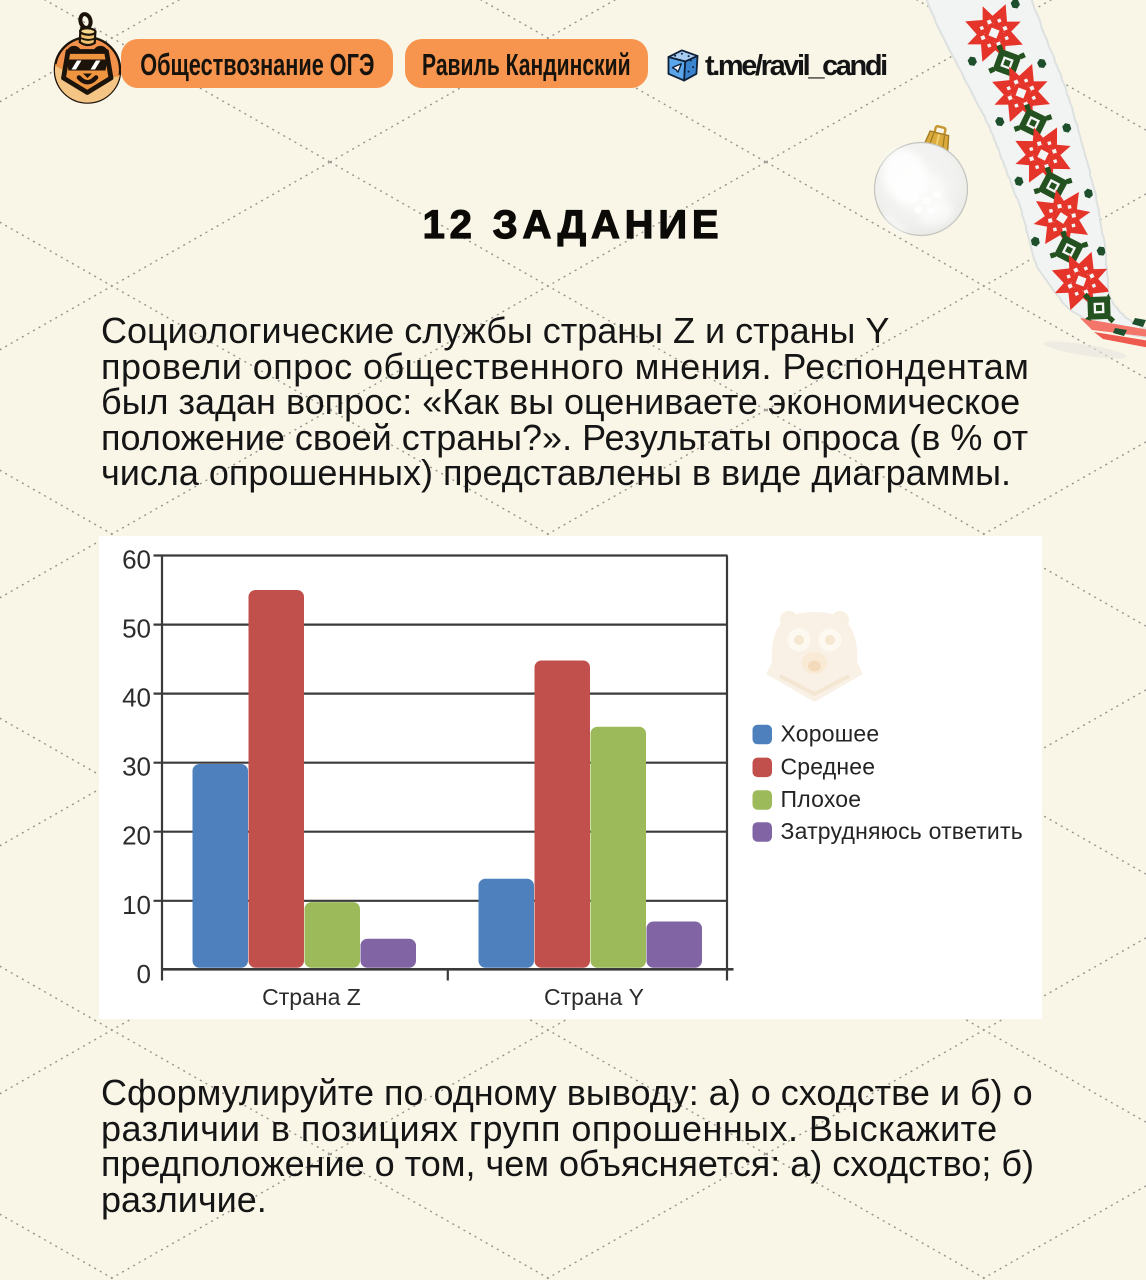 The image size is (1146, 1280). Describe the element at coordinates (828, 766) in the screenshot. I see `svg-text: Среднее` at that location.